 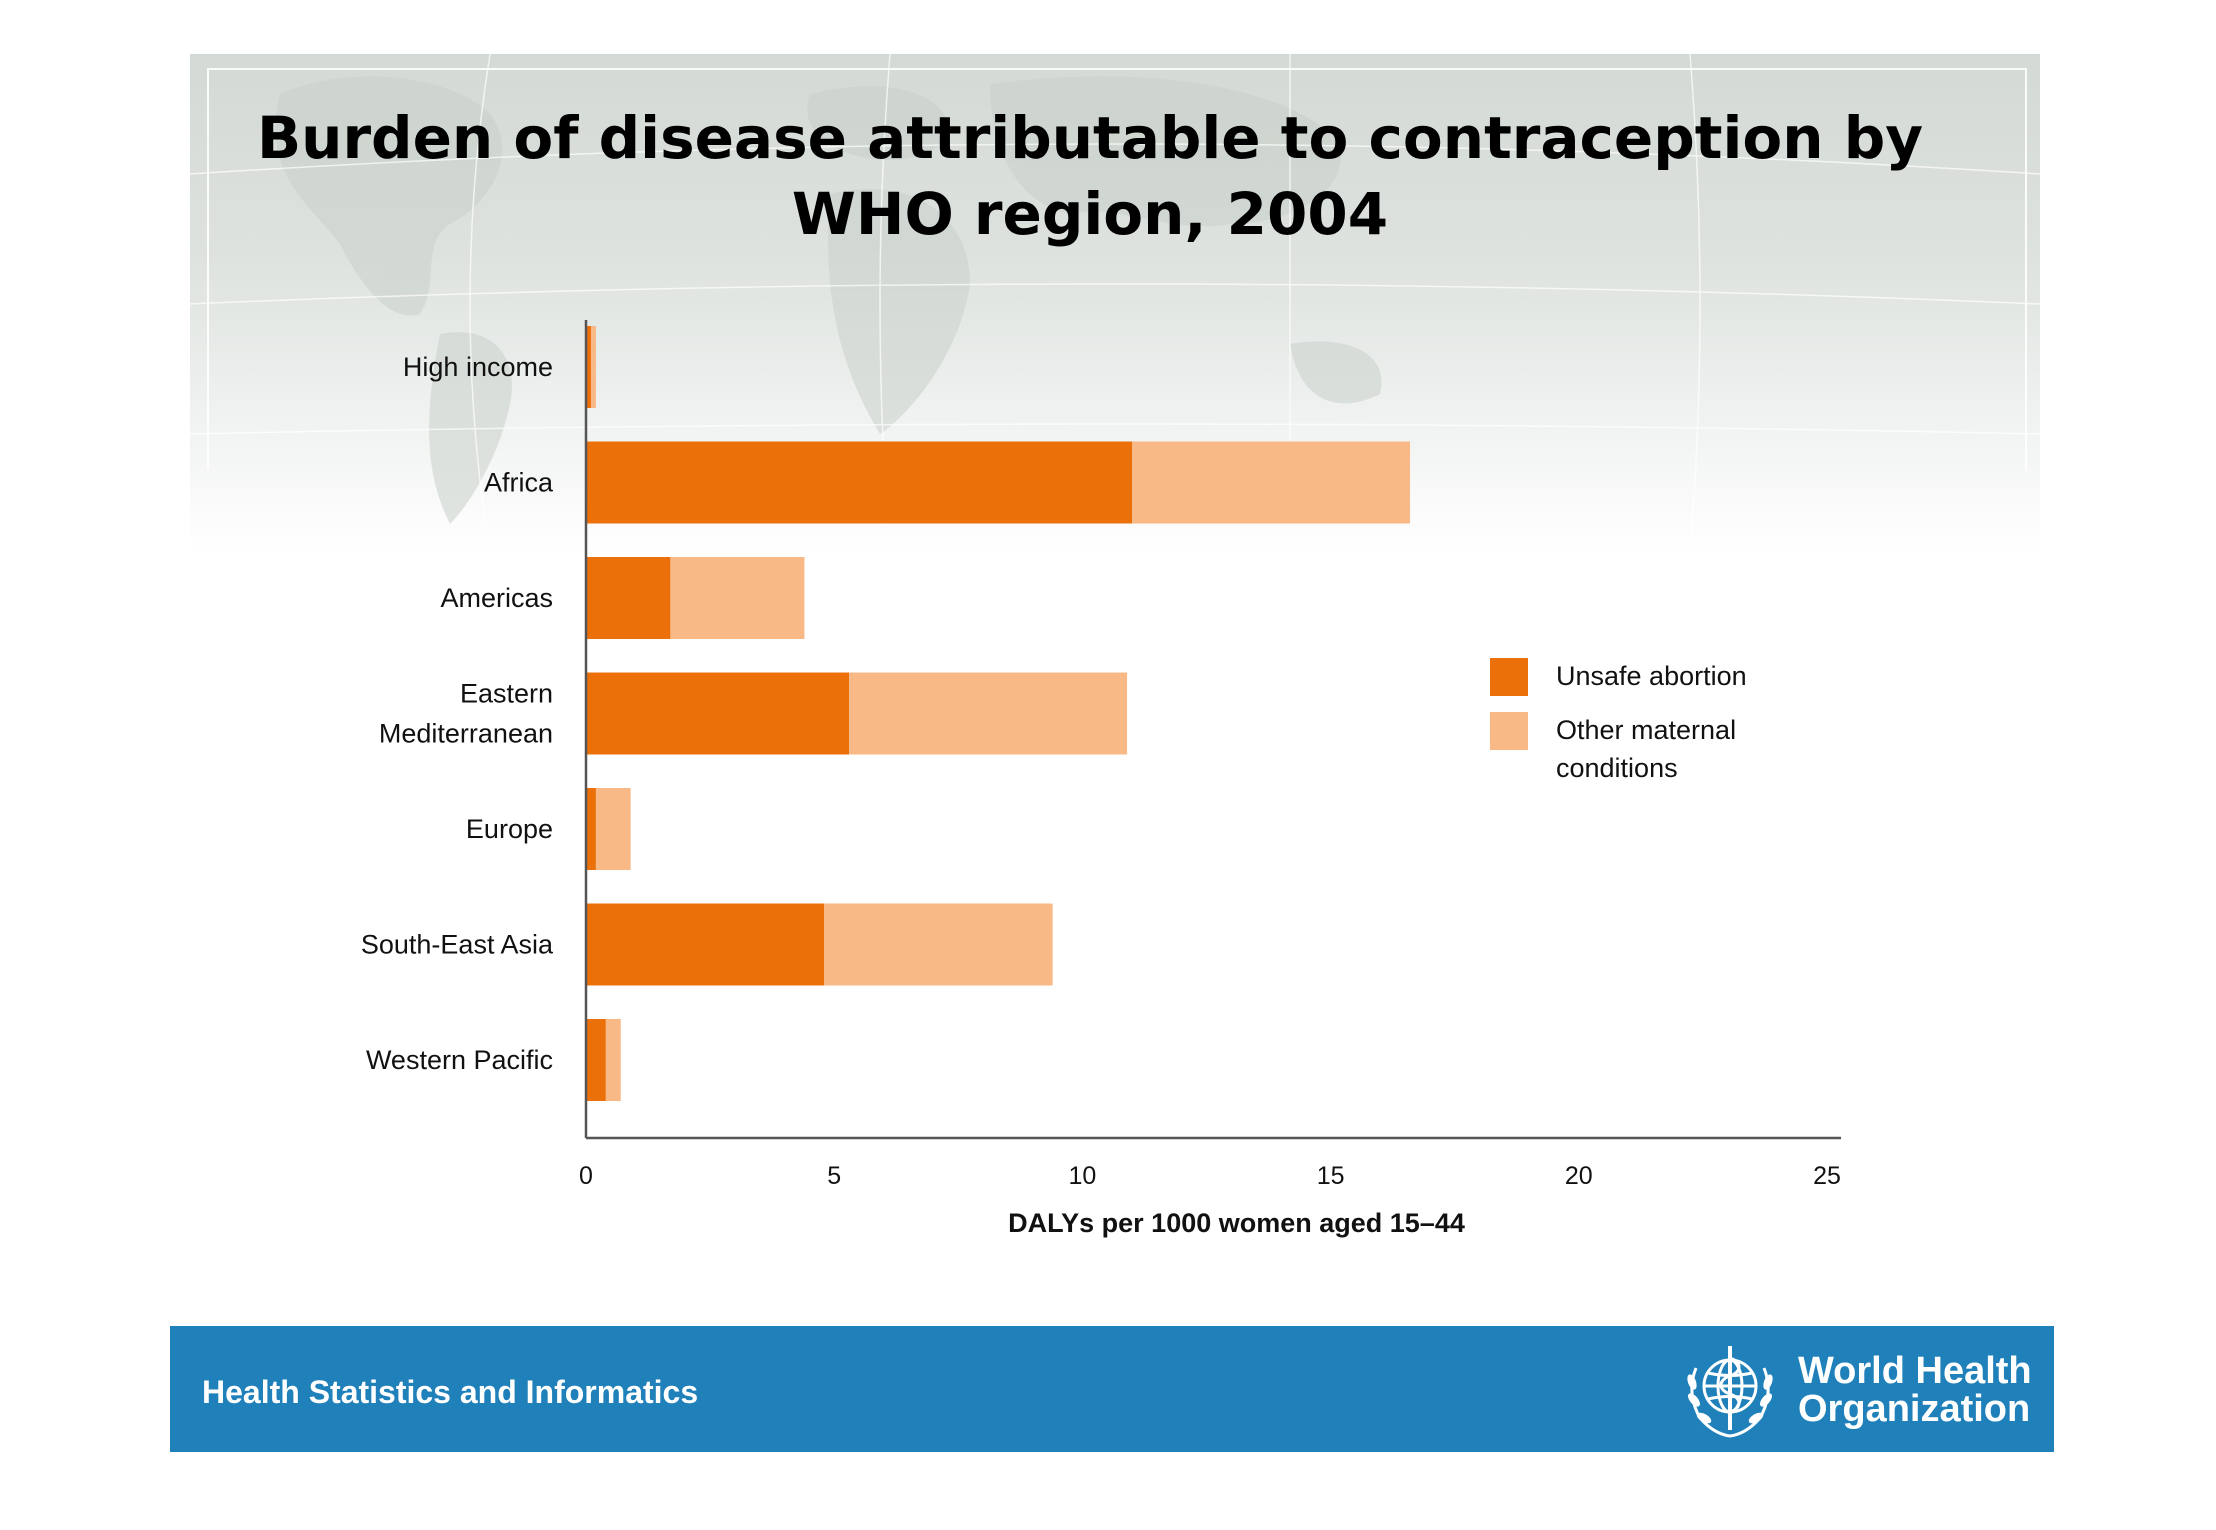 What do you see at coordinates (478, 367) in the screenshot?
I see `category-label: High income` at bounding box center [478, 367].